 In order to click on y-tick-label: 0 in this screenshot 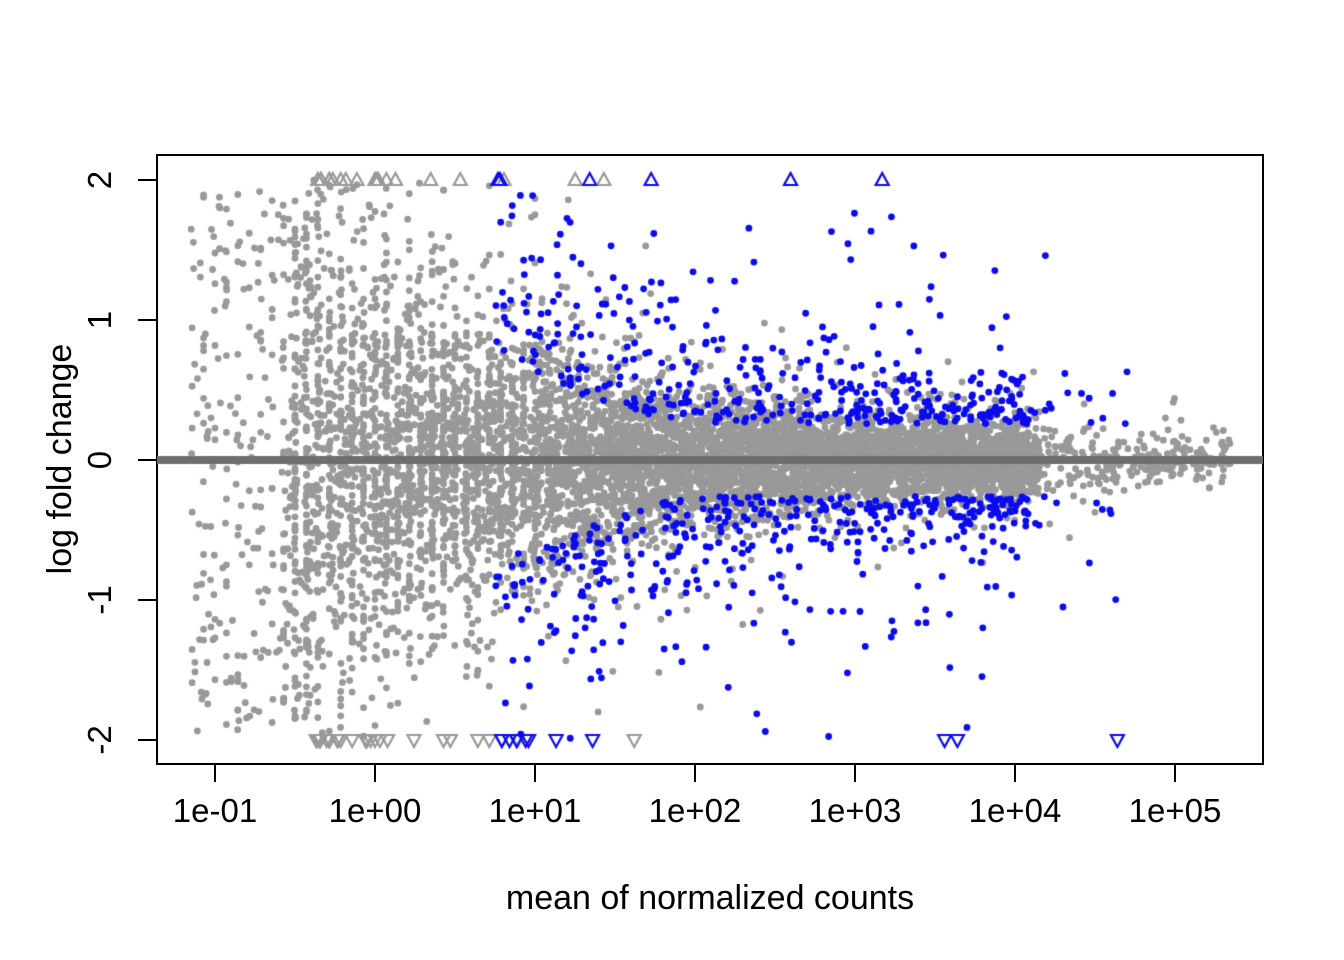, I will do `click(99, 460)`.